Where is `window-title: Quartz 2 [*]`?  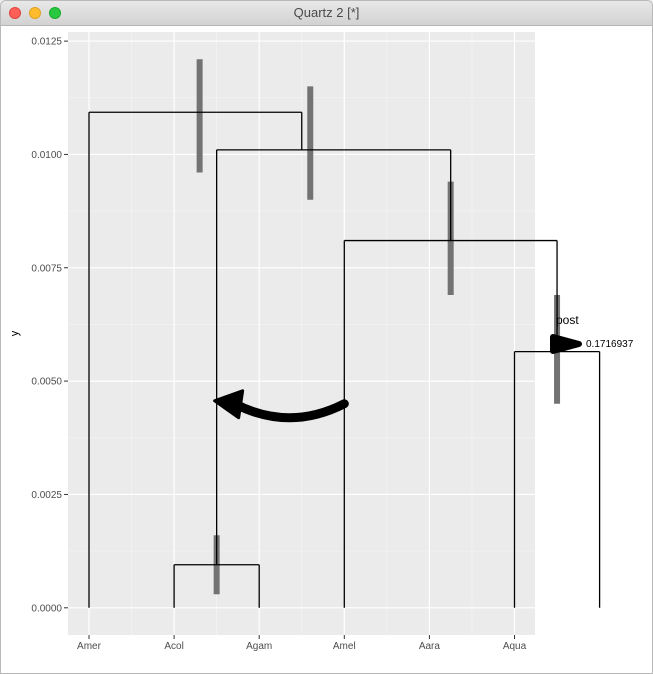
window-title: Quartz 2 [*] is located at coordinates (326, 12).